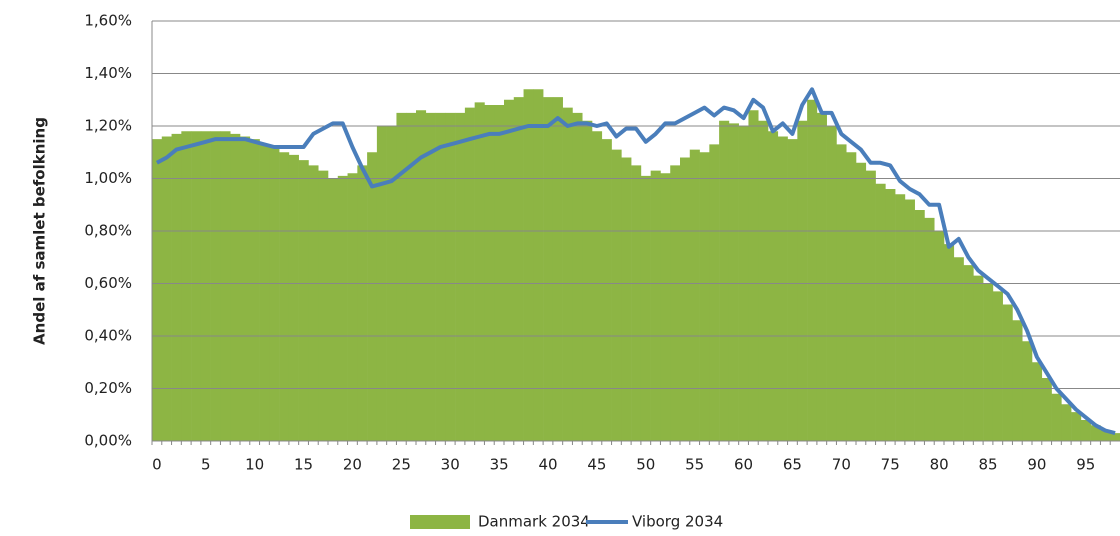 Image resolution: width=1120 pixels, height=536 pixels. I want to click on x-tick-label: 80, so click(939, 465).